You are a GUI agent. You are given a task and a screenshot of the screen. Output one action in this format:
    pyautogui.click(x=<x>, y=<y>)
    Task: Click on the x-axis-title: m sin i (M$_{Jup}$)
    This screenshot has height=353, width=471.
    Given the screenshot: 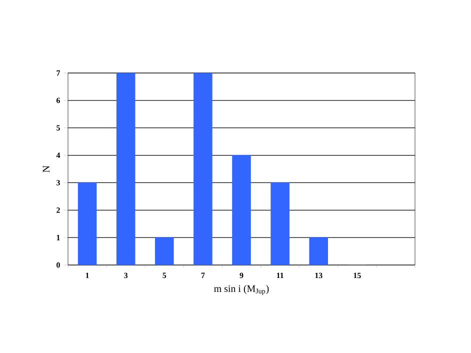 What is the action you would take?
    pyautogui.click(x=241, y=289)
    